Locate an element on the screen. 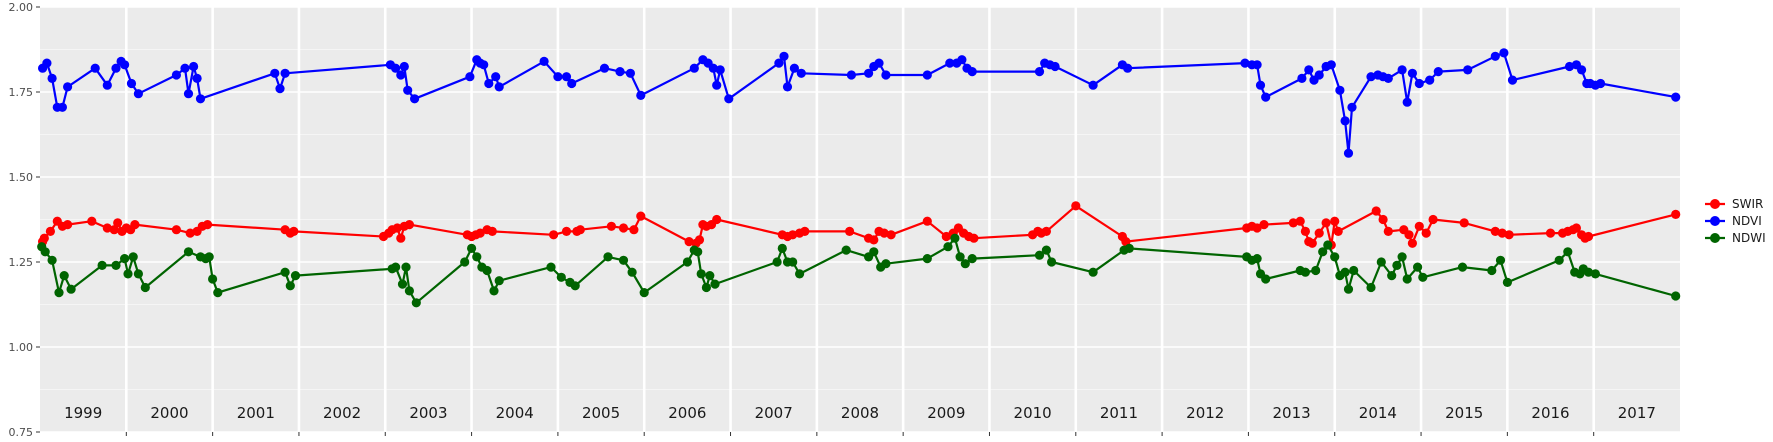  year-label: 1999 is located at coordinates (83, 413).